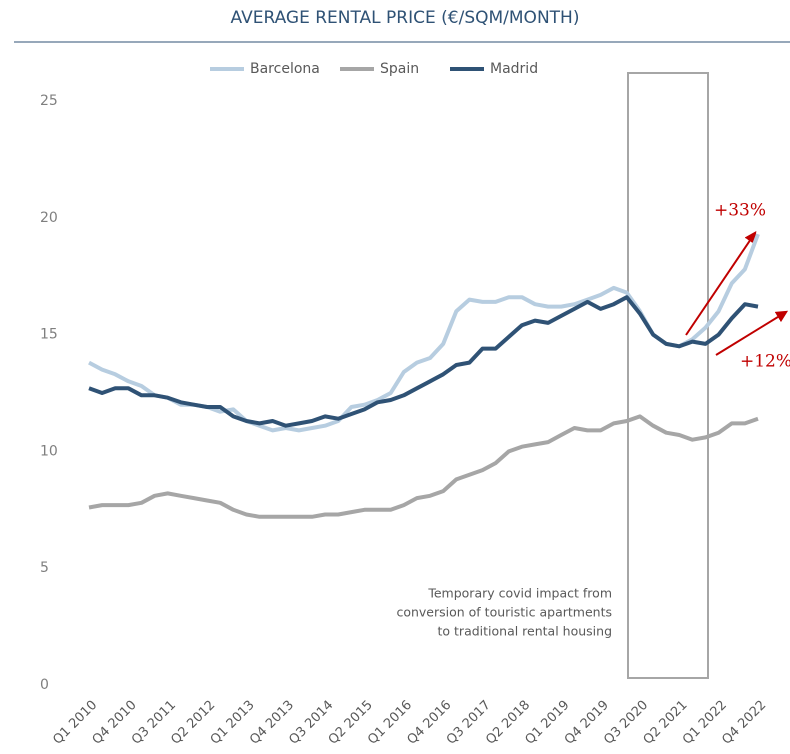 The height and width of the screenshot is (754, 790). Describe the element at coordinates (525, 631) in the screenshot. I see `note: to traditional rental housing` at that location.